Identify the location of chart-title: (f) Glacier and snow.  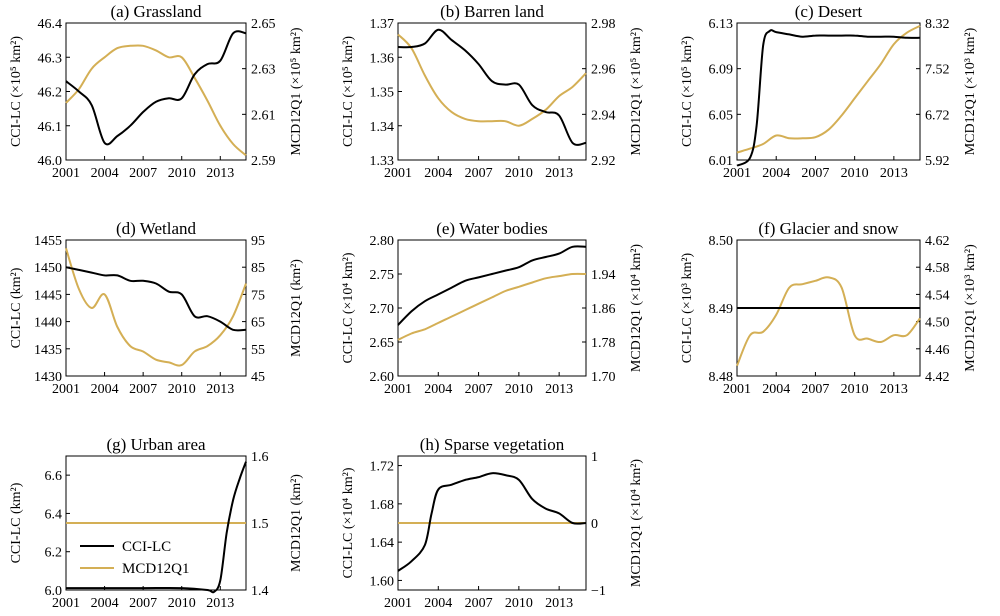
(828, 228).